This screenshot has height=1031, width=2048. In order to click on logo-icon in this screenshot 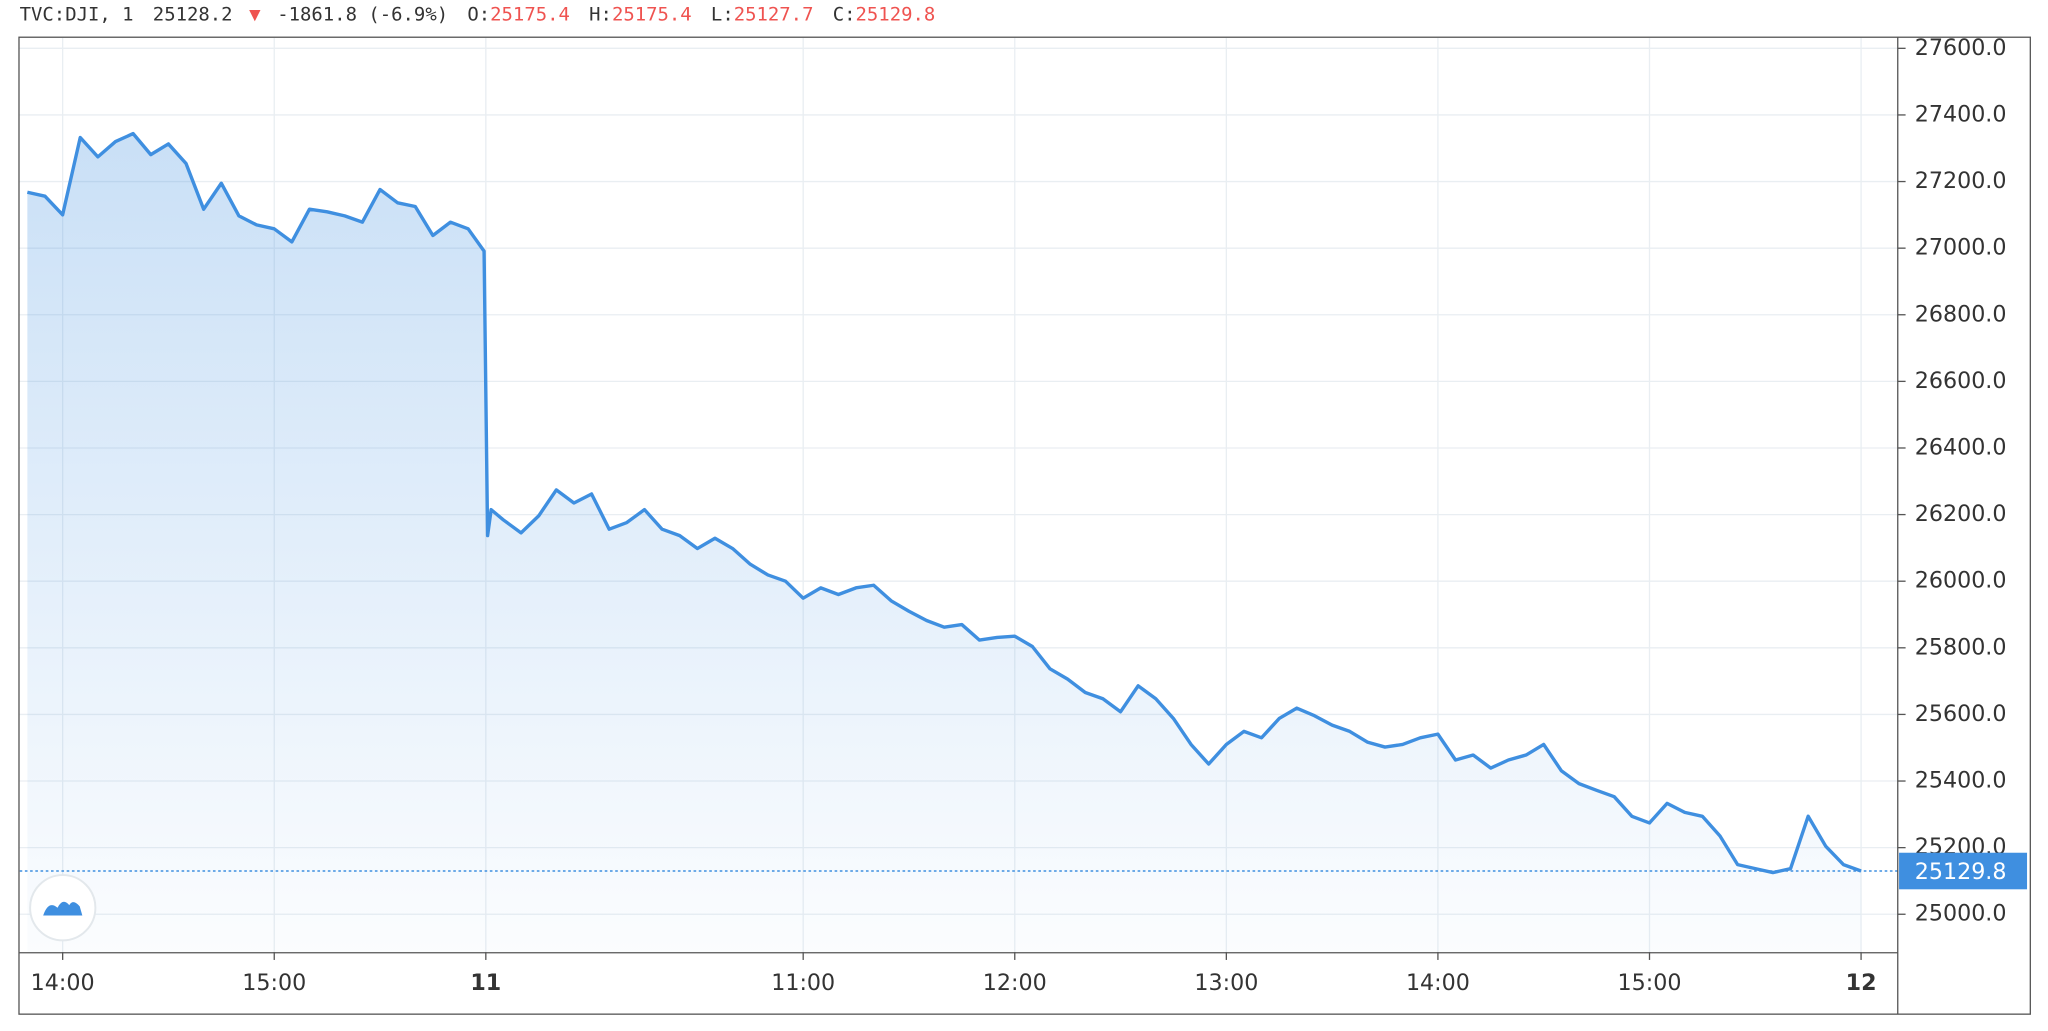, I will do `click(63, 908)`.